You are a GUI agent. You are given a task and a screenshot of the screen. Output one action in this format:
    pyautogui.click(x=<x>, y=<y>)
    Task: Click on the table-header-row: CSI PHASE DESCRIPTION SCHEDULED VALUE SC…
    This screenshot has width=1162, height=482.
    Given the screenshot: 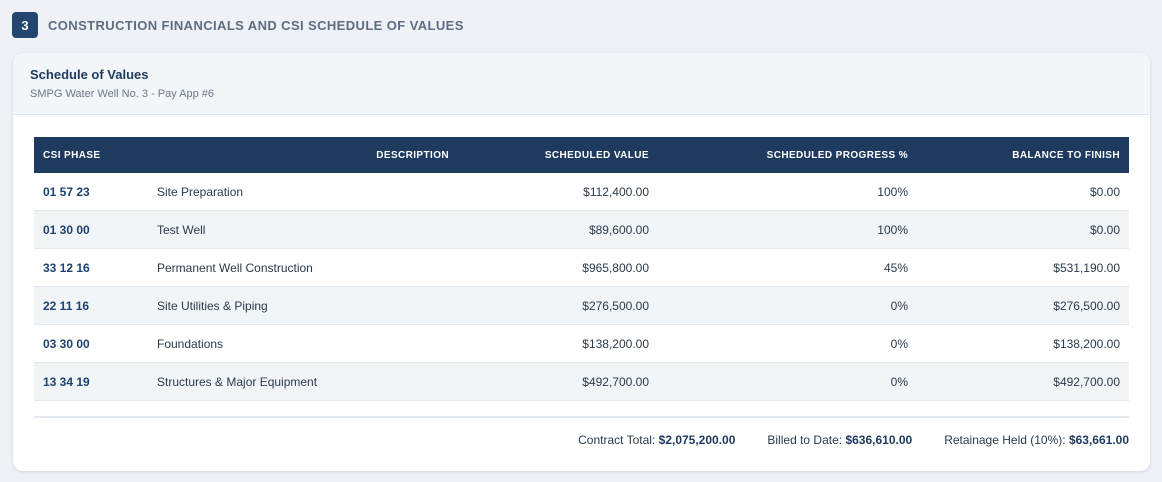 What is the action you would take?
    pyautogui.click(x=581, y=155)
    